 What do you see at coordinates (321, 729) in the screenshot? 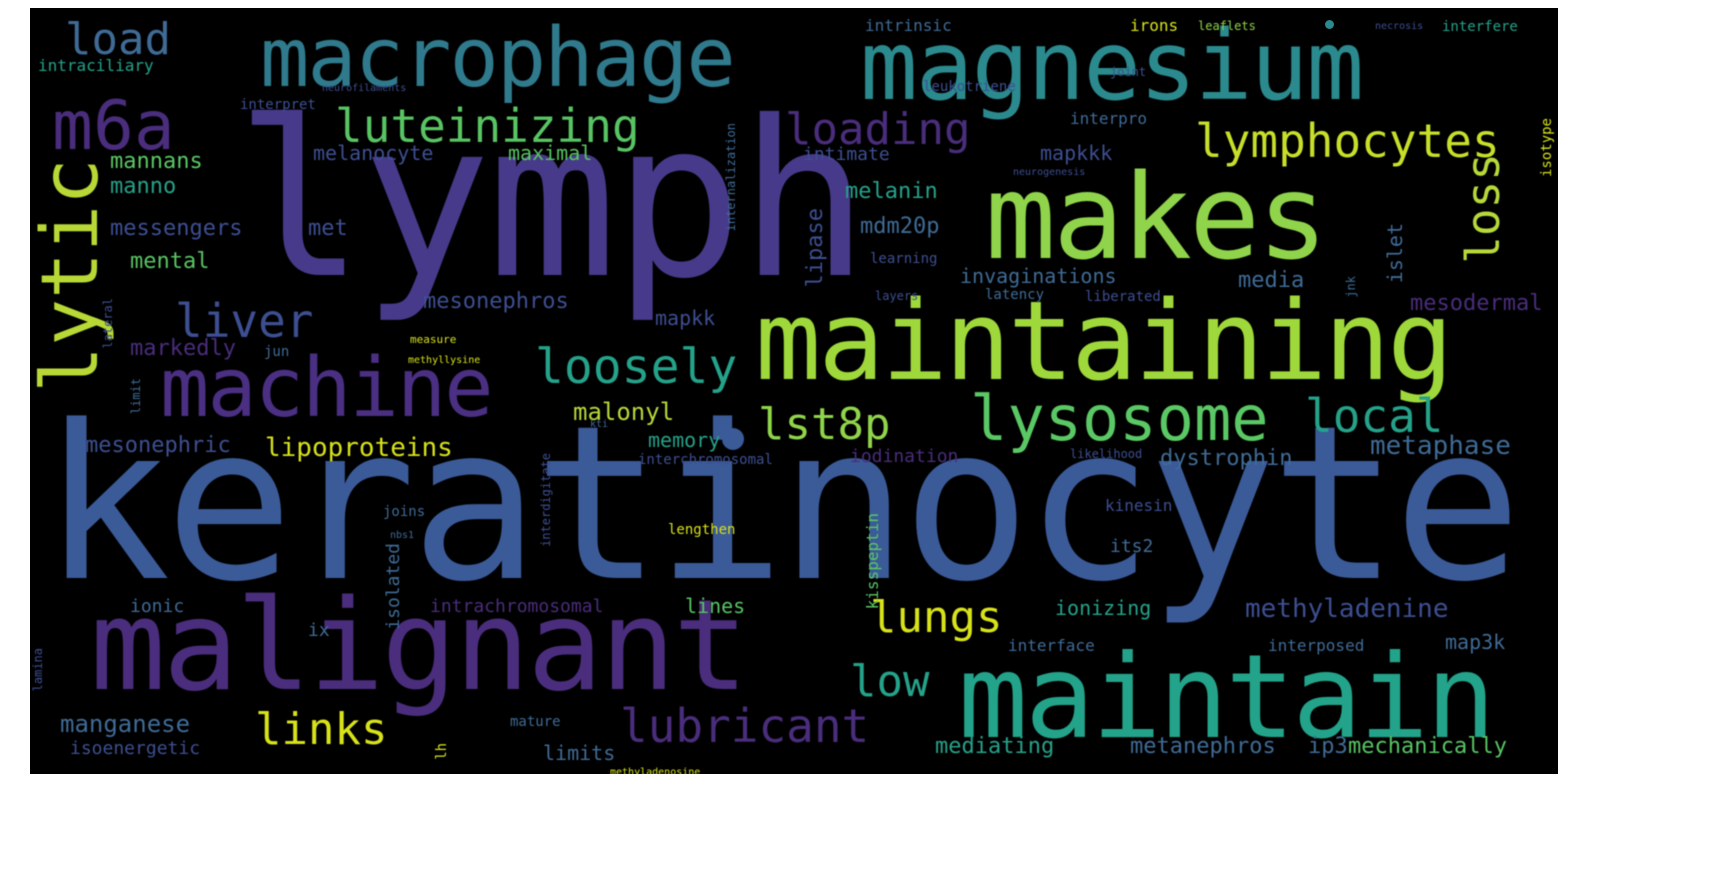
I see `word-links: links` at bounding box center [321, 729].